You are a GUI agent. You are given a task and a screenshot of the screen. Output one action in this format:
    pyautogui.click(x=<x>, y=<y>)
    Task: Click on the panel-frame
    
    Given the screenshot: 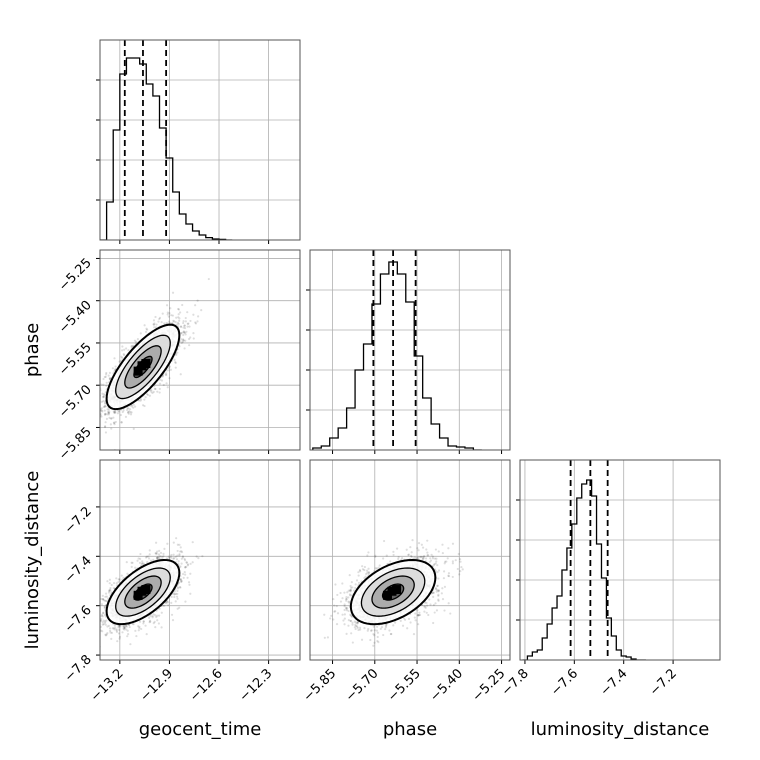 What is the action you would take?
    pyautogui.click(x=200, y=350)
    